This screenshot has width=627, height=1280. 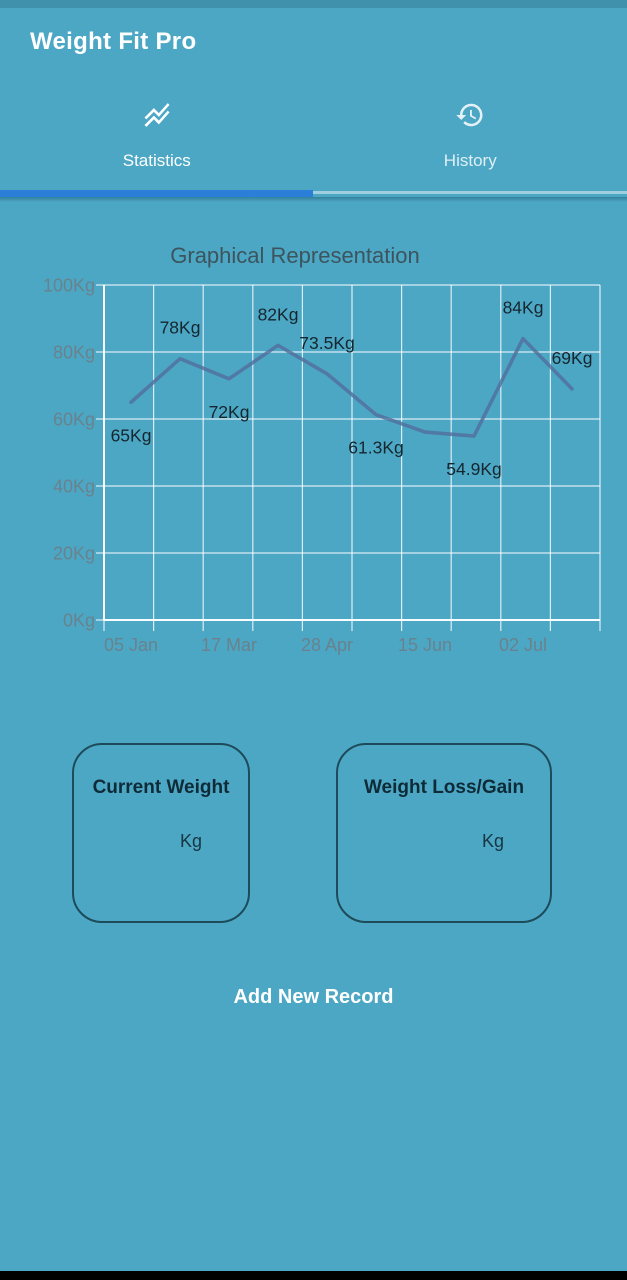 What do you see at coordinates (131, 645) in the screenshot?
I see `svg-text: 05 Jan` at bounding box center [131, 645].